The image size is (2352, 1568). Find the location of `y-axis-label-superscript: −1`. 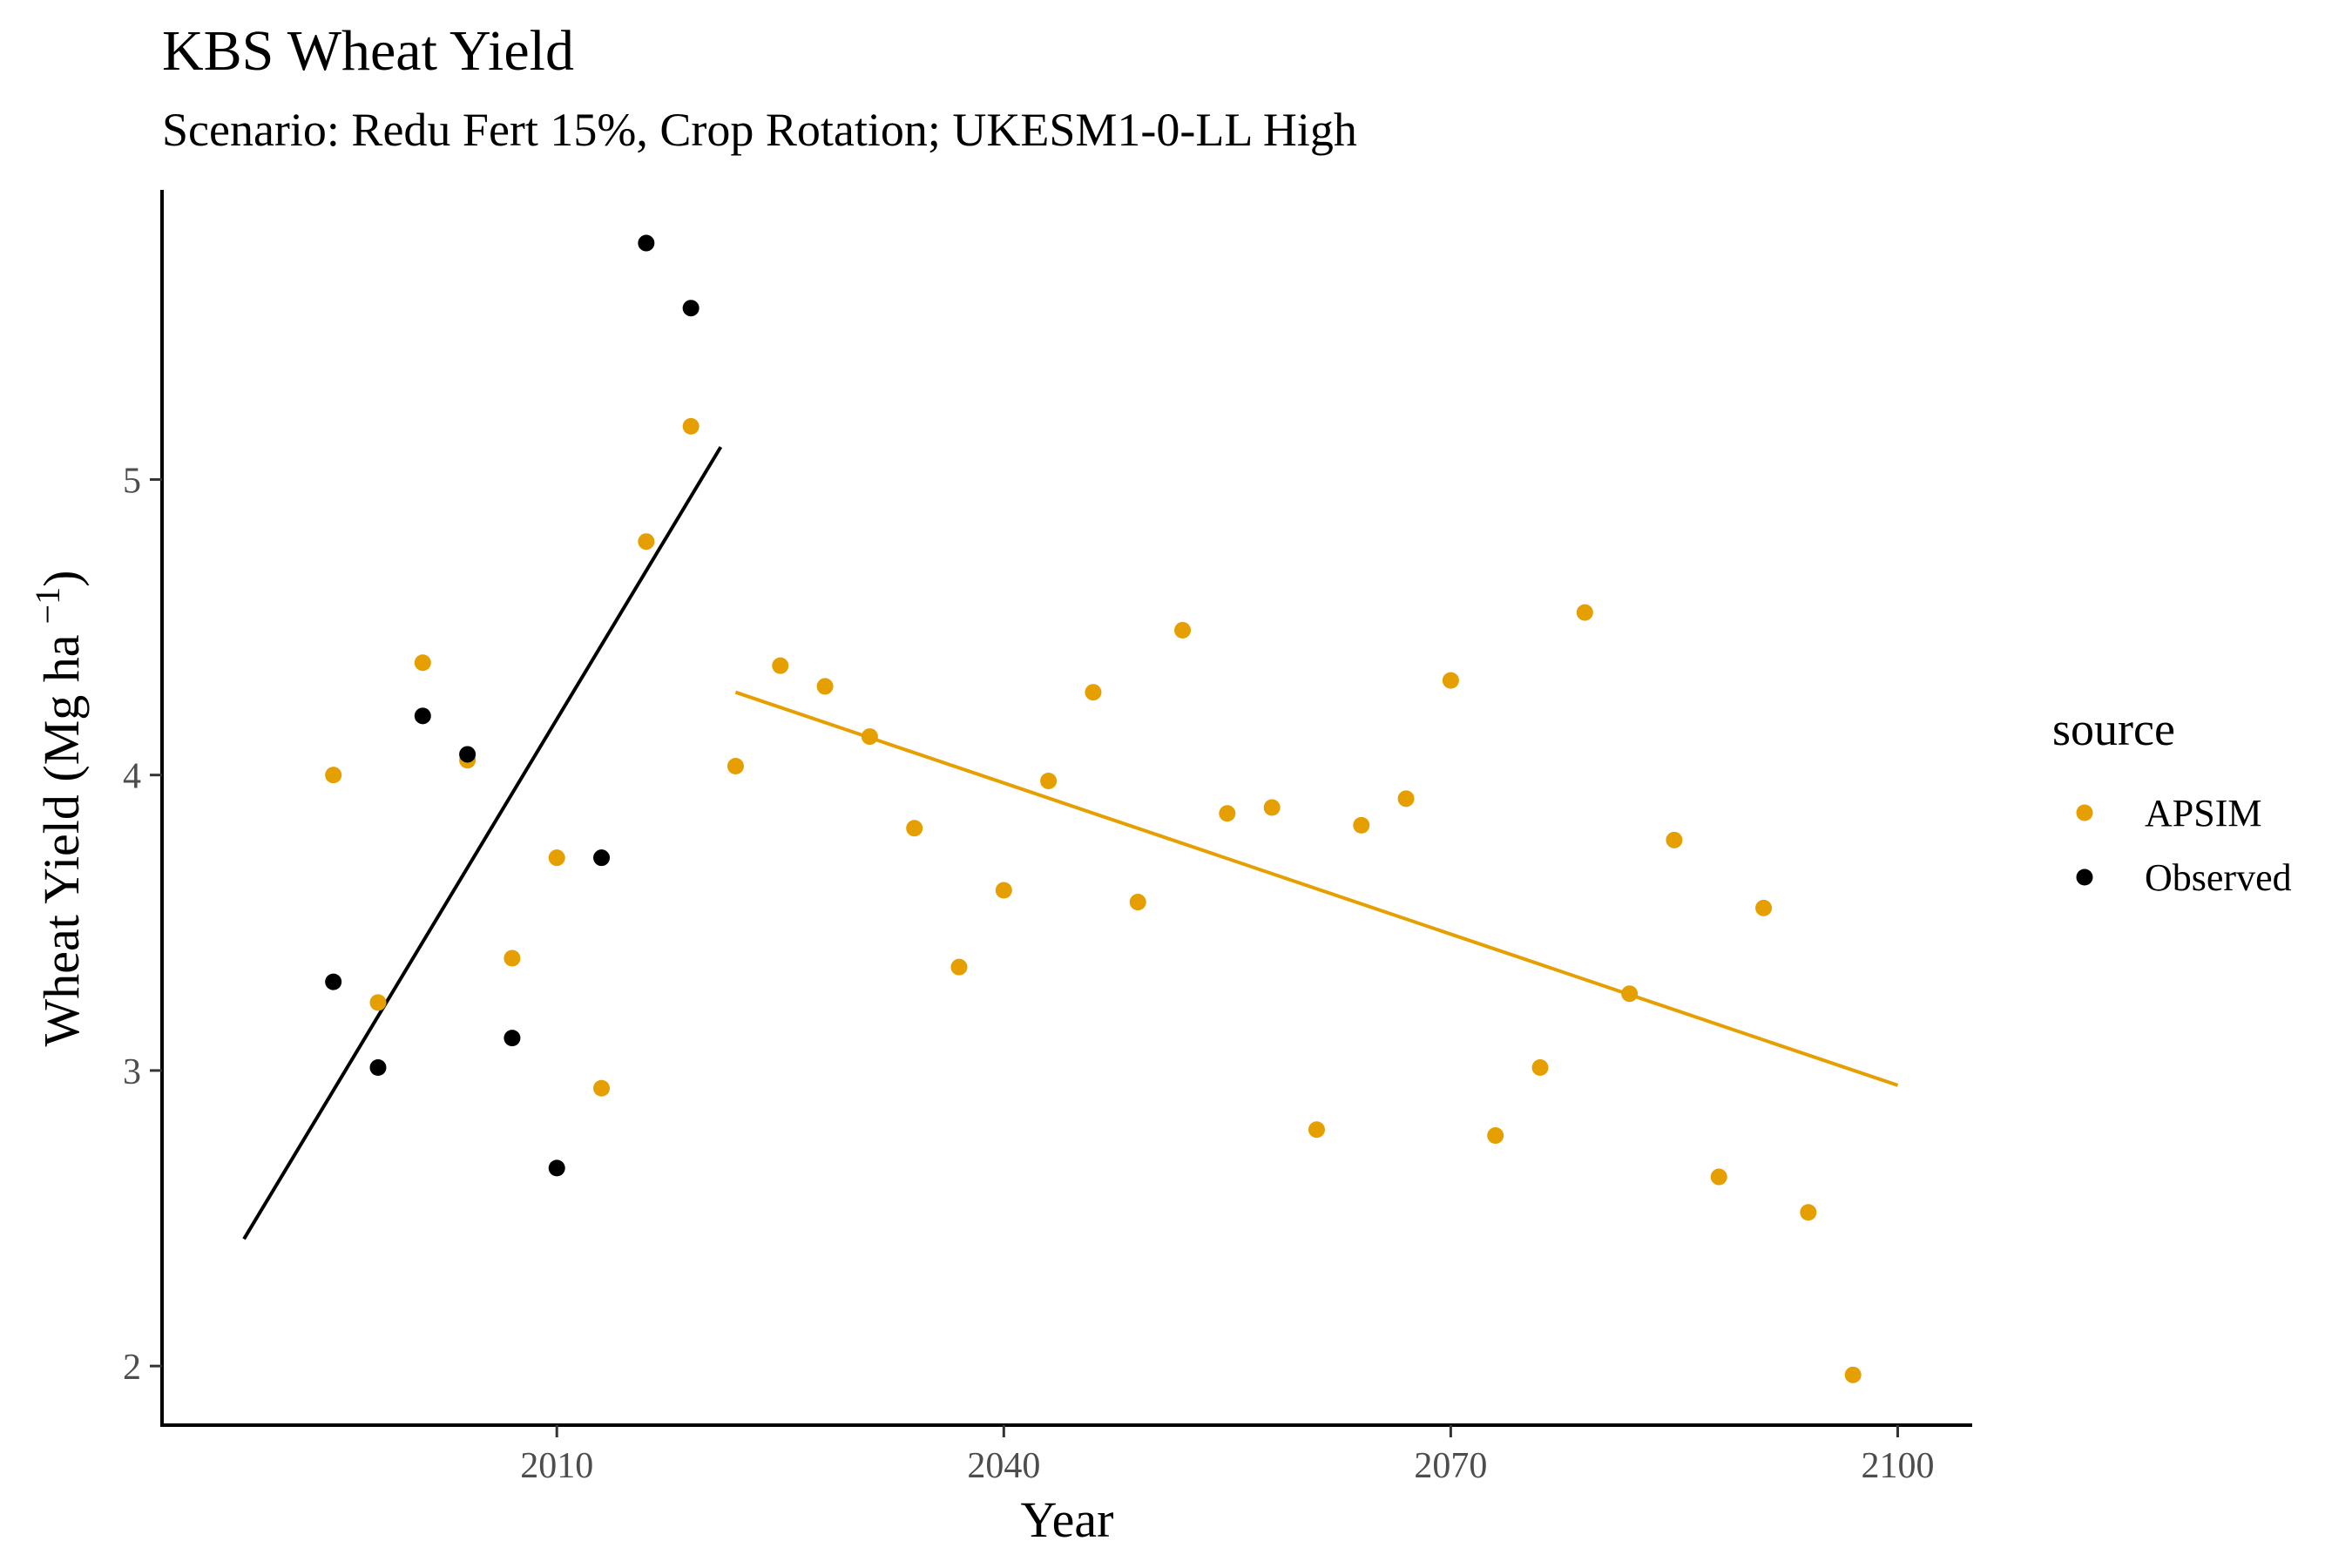

y-axis-label-superscript: −1 is located at coordinates (48, 606).